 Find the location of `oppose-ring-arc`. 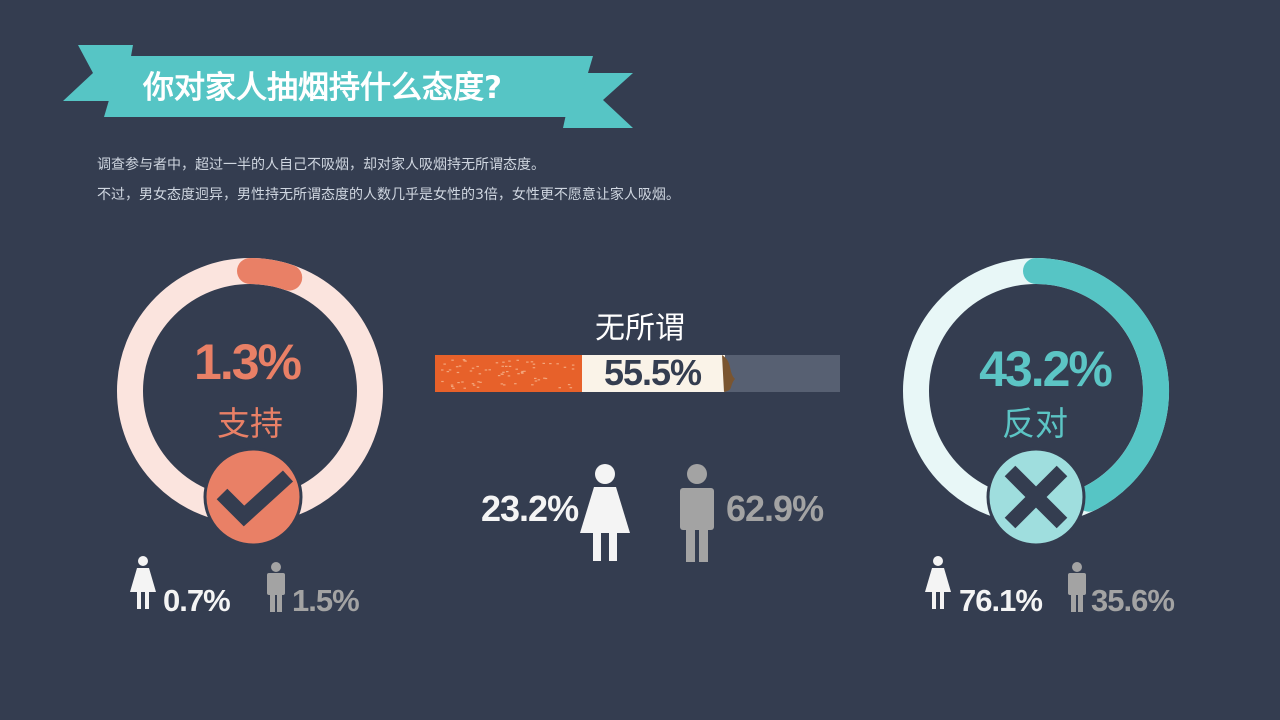

oppose-ring-arc is located at coordinates (1096, 385).